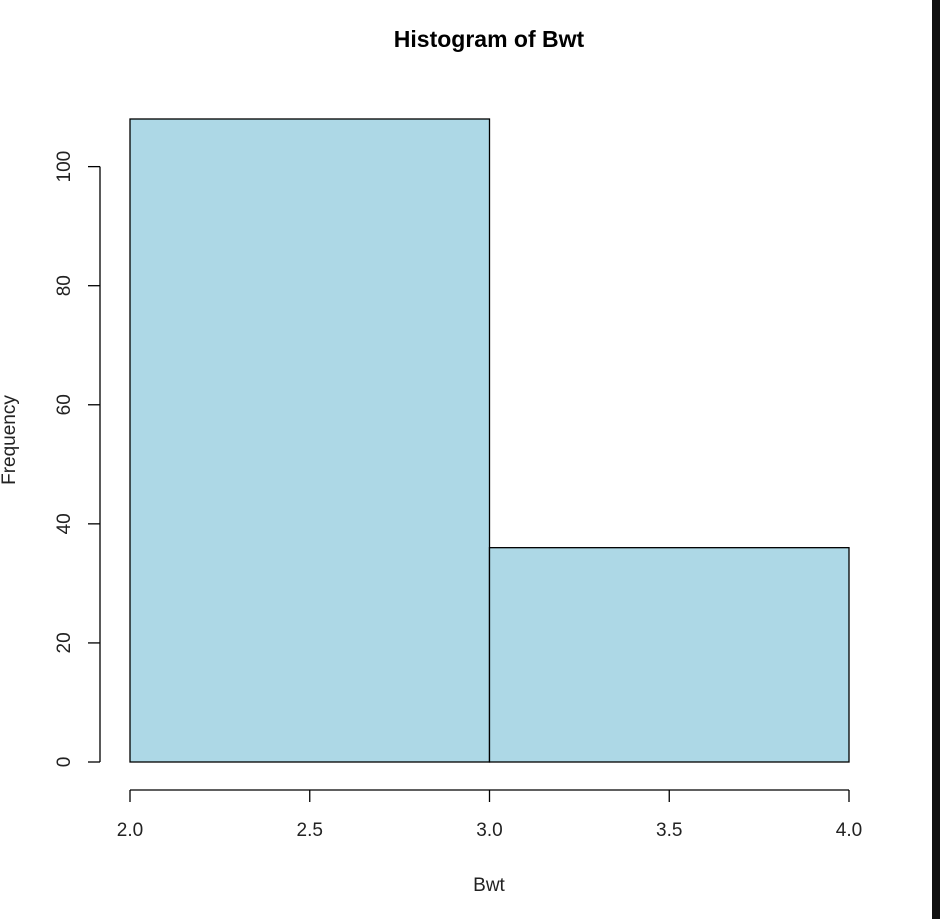  I want to click on x-tick-label: 2.0, so click(130, 830).